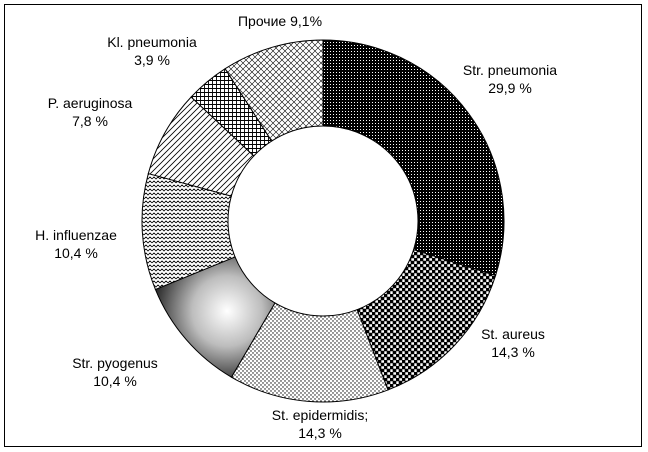 This screenshot has width=648, height=452. What do you see at coordinates (90, 112) in the screenshot?
I see `slice-label-p-aeruginosa: P. aeruginosa 7,8 %` at bounding box center [90, 112].